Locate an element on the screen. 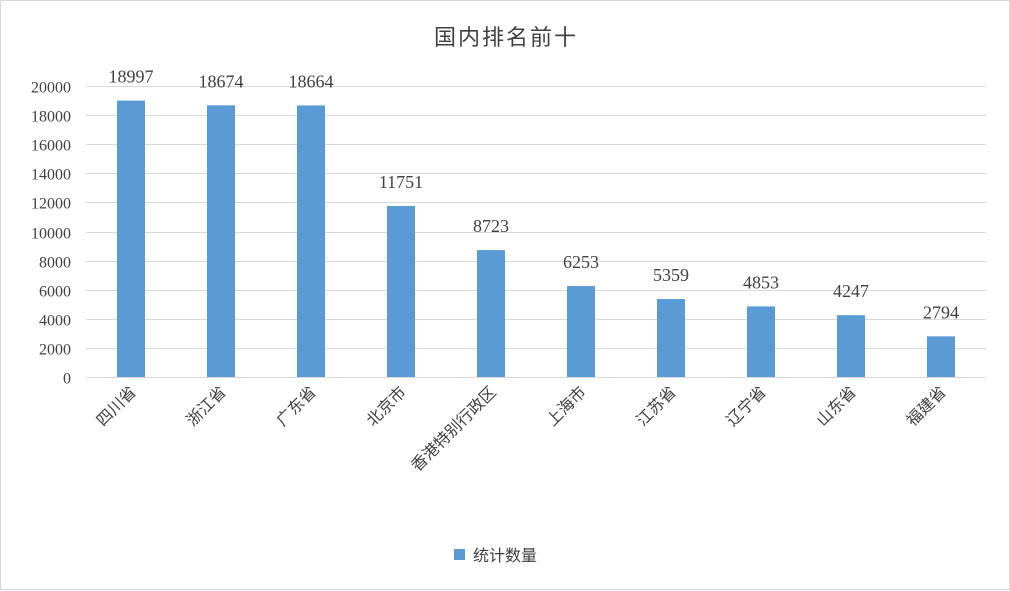  data-label: 18997 is located at coordinates (131, 77).